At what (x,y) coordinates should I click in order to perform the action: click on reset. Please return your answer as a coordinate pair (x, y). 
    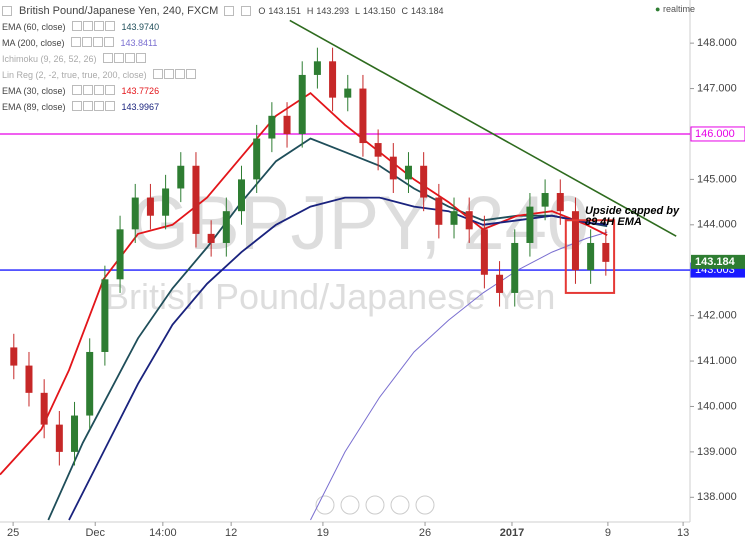
    Looking at the image, I should click on (375, 505).